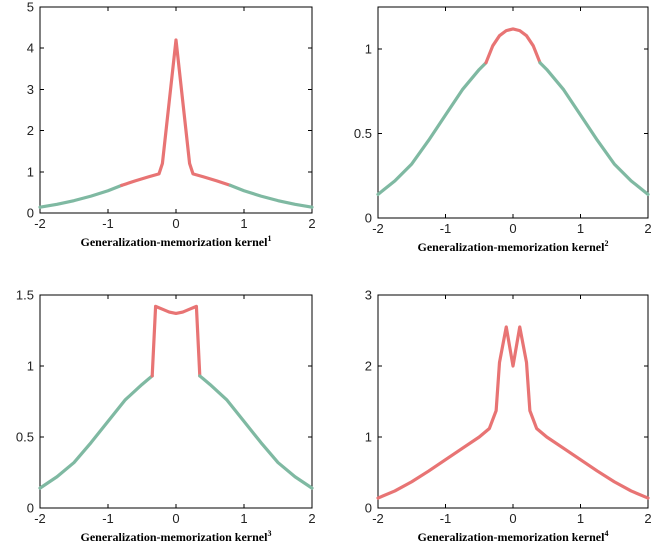  What do you see at coordinates (30, 48) in the screenshot?
I see `y-tick-label: 4` at bounding box center [30, 48].